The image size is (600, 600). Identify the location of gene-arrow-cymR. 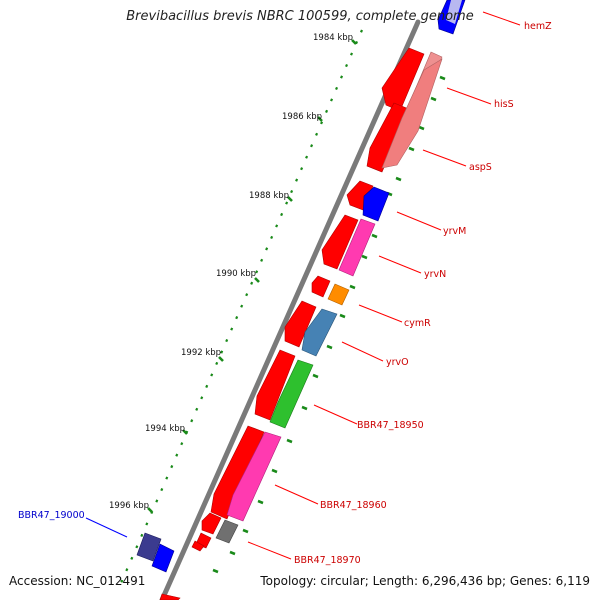
(321, 286).